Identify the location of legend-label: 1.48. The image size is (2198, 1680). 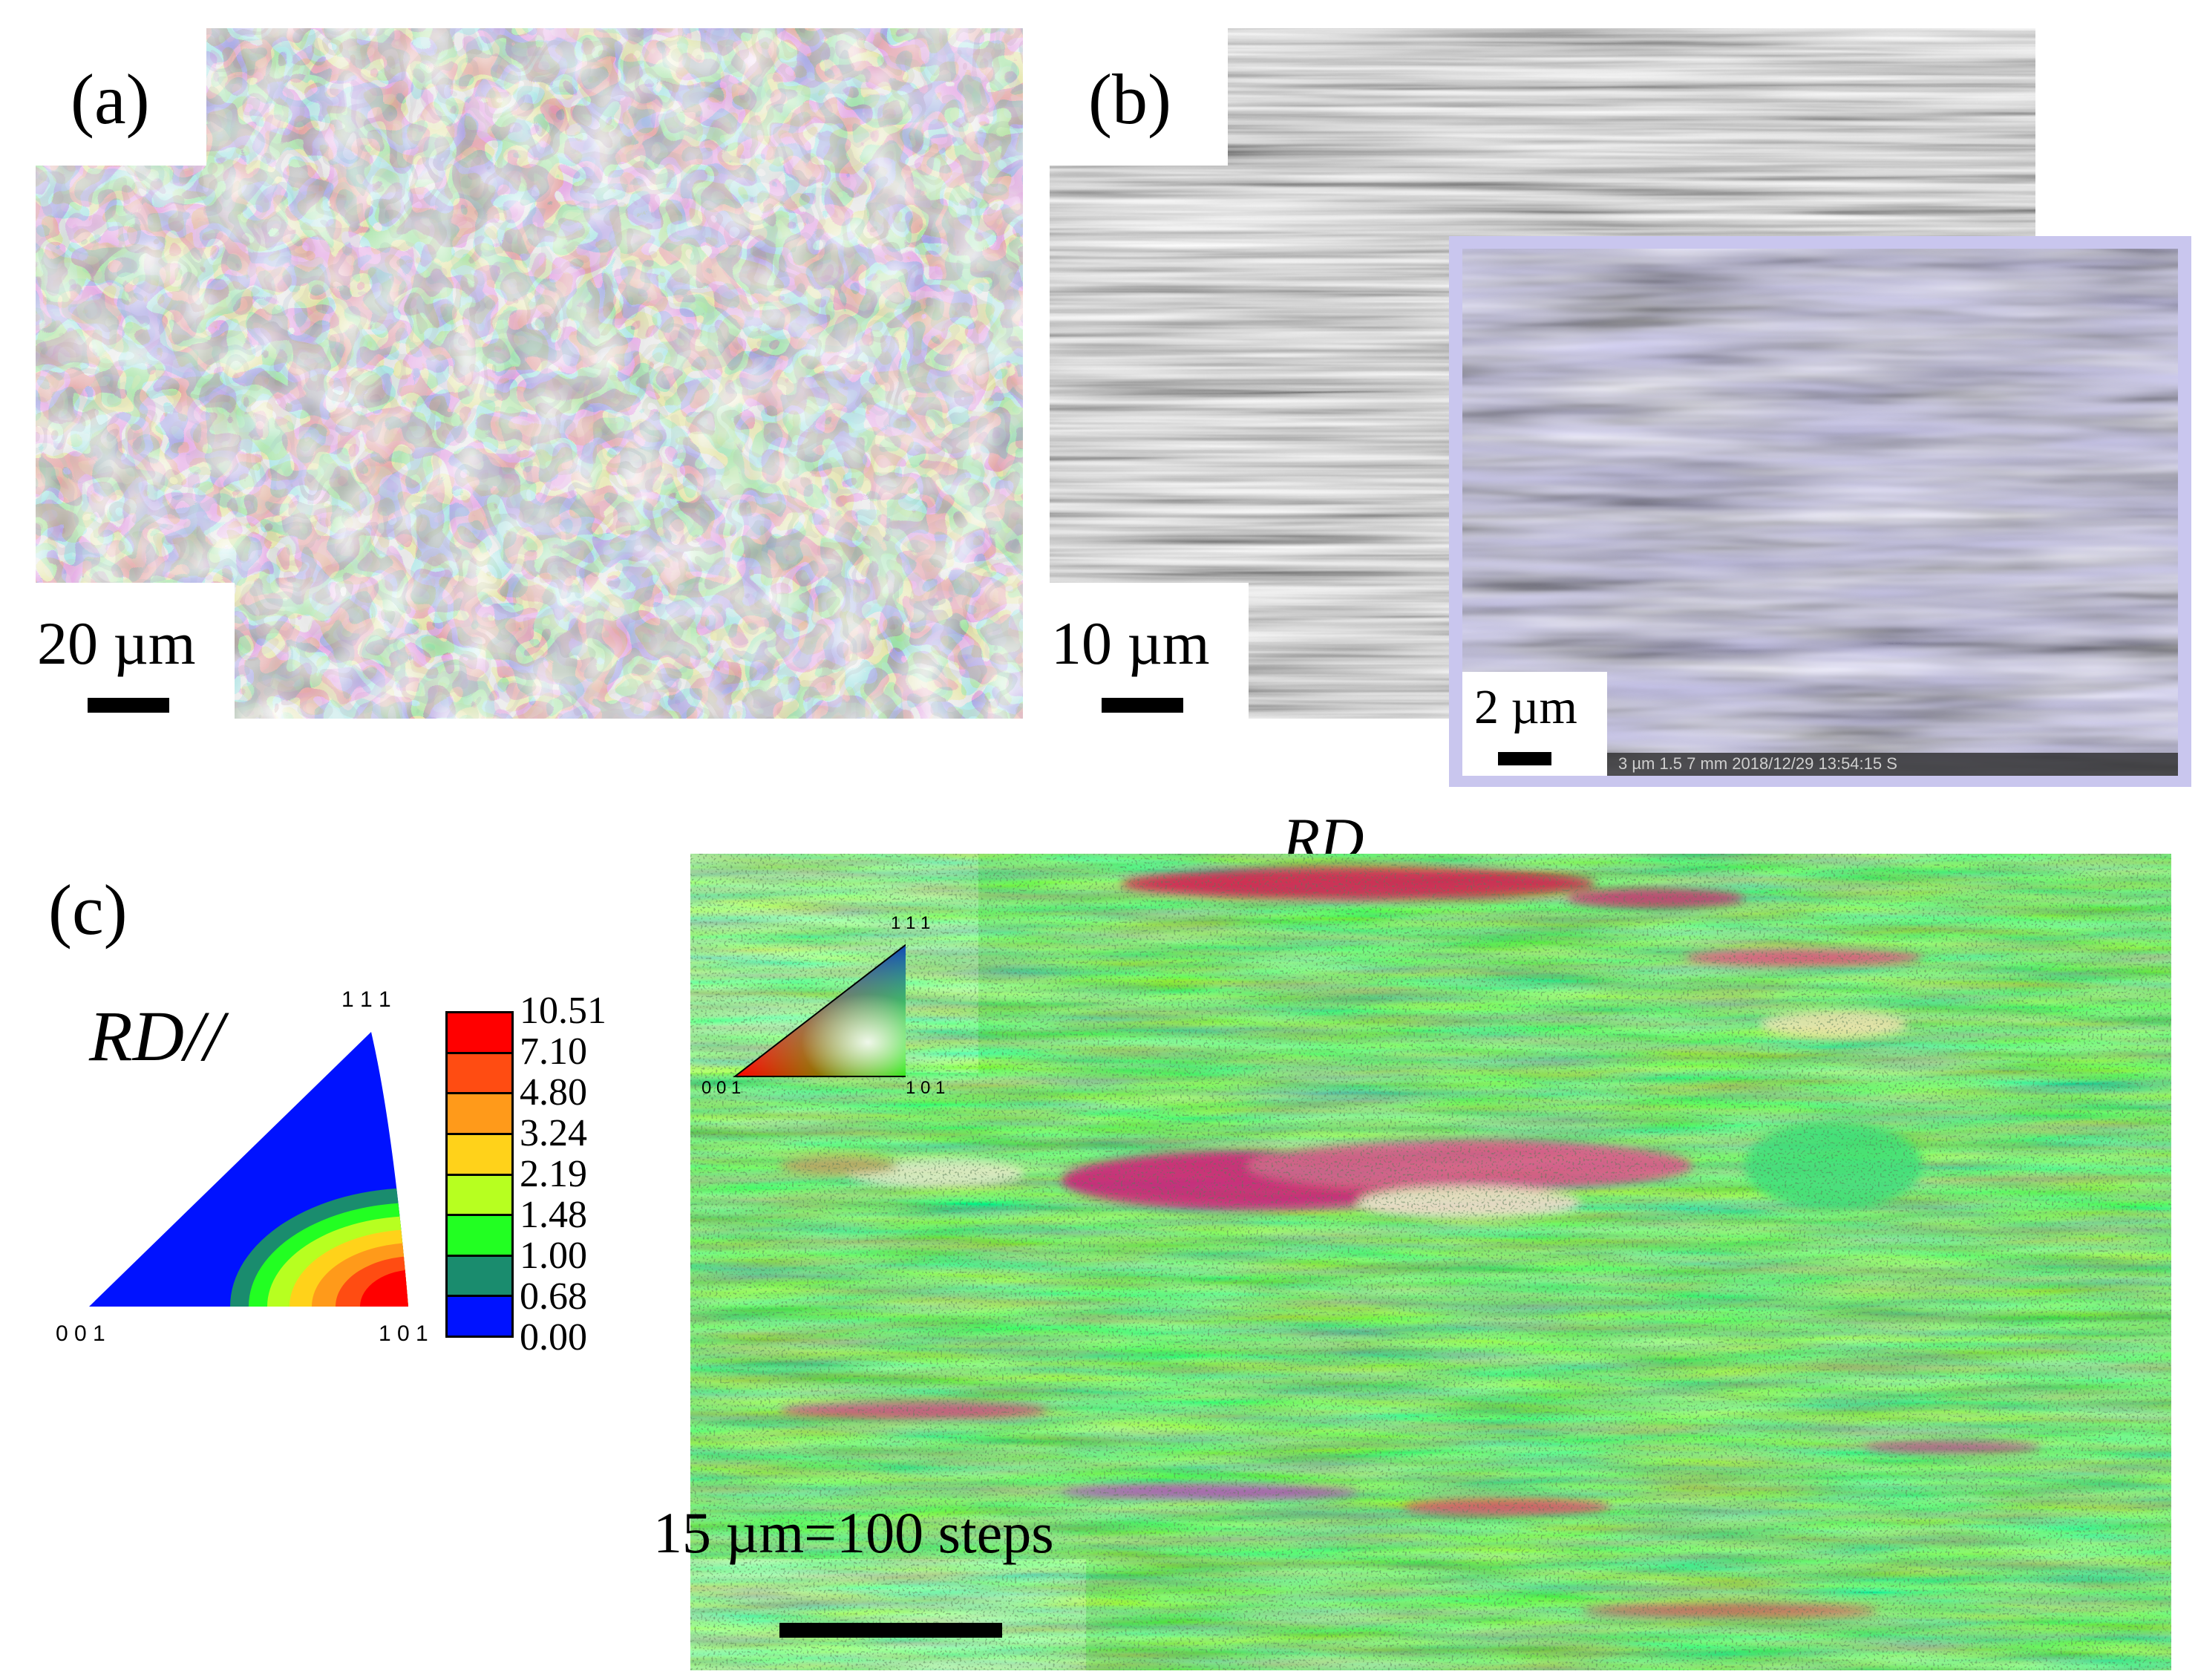
(553, 1215).